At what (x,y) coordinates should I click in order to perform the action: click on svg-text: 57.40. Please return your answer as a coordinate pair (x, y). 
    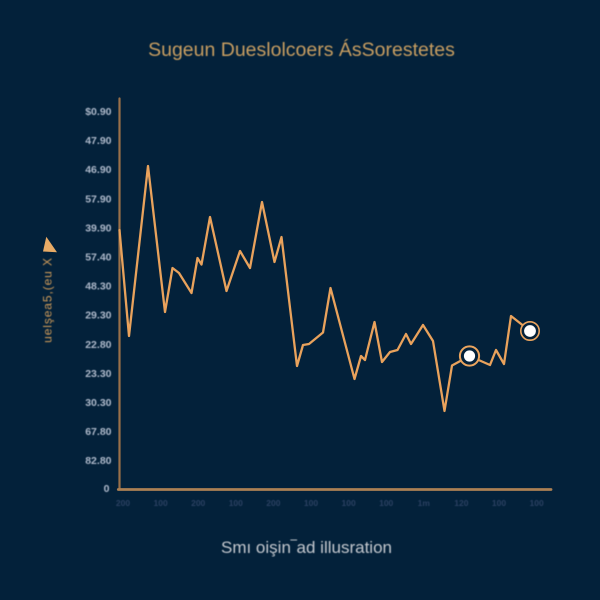
    Looking at the image, I should click on (98, 258).